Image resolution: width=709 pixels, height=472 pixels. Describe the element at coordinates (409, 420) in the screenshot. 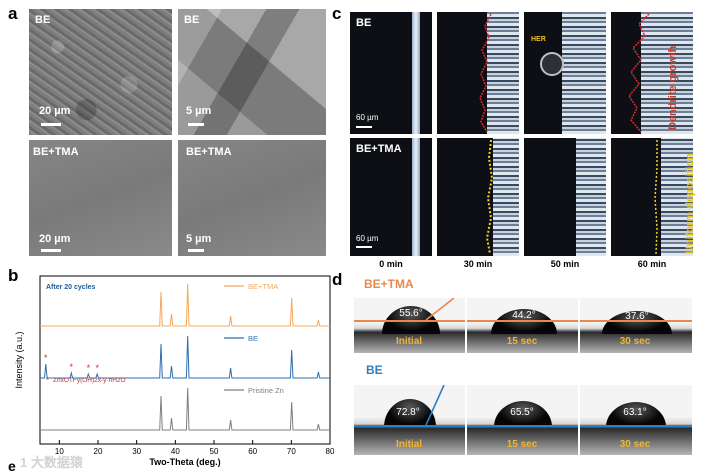

I see `contact-angle-be-initial: 72.8° Initial` at that location.